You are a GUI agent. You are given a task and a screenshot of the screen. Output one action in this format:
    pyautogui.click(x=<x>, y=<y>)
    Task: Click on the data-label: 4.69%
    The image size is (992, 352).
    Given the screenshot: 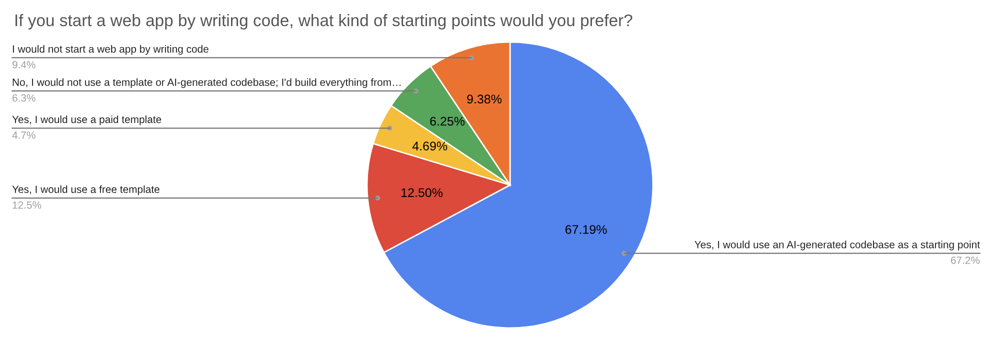 What is the action you would take?
    pyautogui.click(x=430, y=146)
    